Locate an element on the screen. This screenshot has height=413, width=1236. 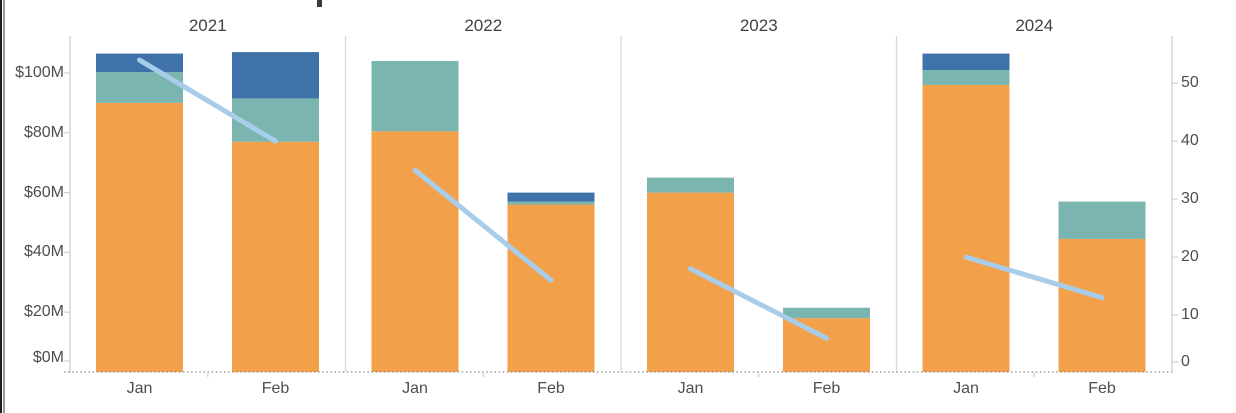
panel-year-header-2023: 2023 is located at coordinates (758, 25).